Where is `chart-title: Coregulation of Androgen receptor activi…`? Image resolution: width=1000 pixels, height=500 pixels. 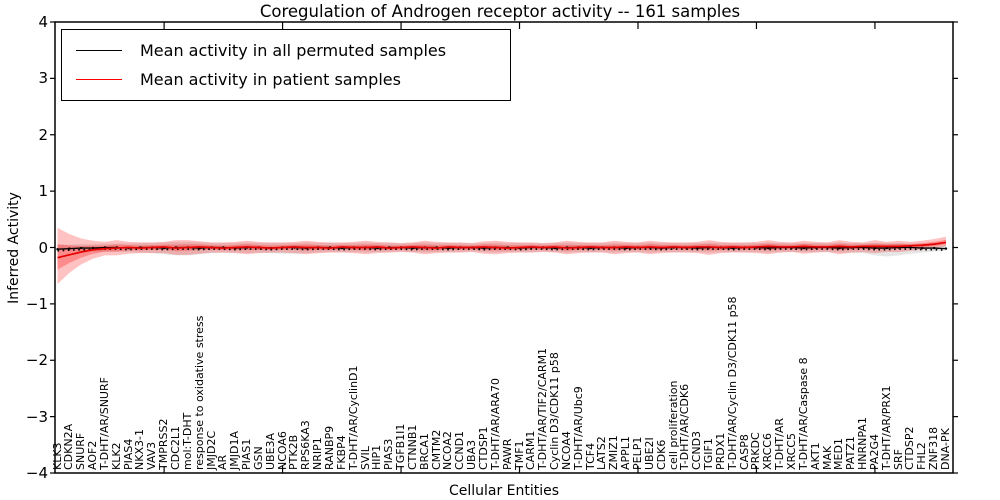
chart-title: Coregulation of Androgen receptor activi… is located at coordinates (500, 11).